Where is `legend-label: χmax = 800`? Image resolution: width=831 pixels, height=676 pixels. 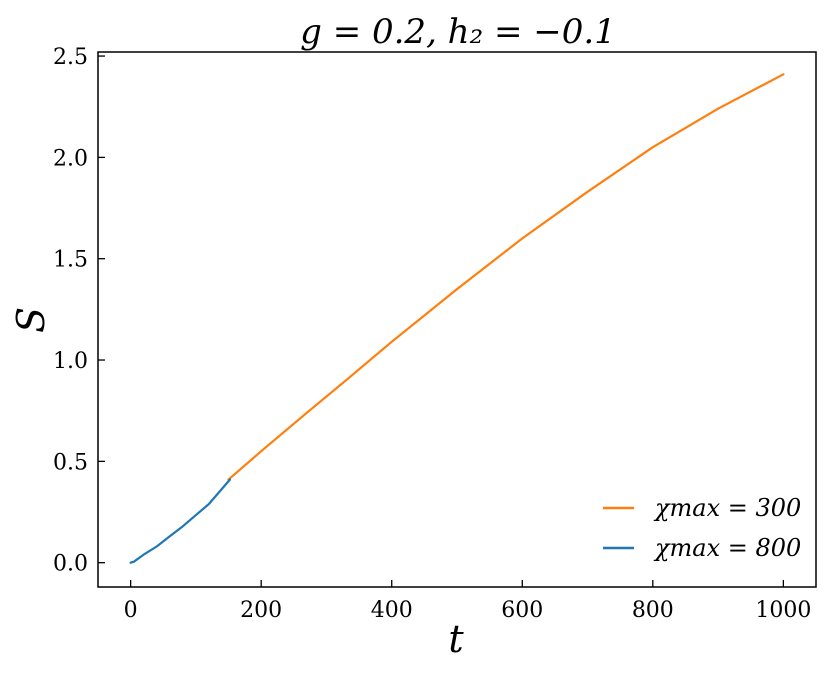 legend-label: χmax = 800 is located at coordinates (727, 548).